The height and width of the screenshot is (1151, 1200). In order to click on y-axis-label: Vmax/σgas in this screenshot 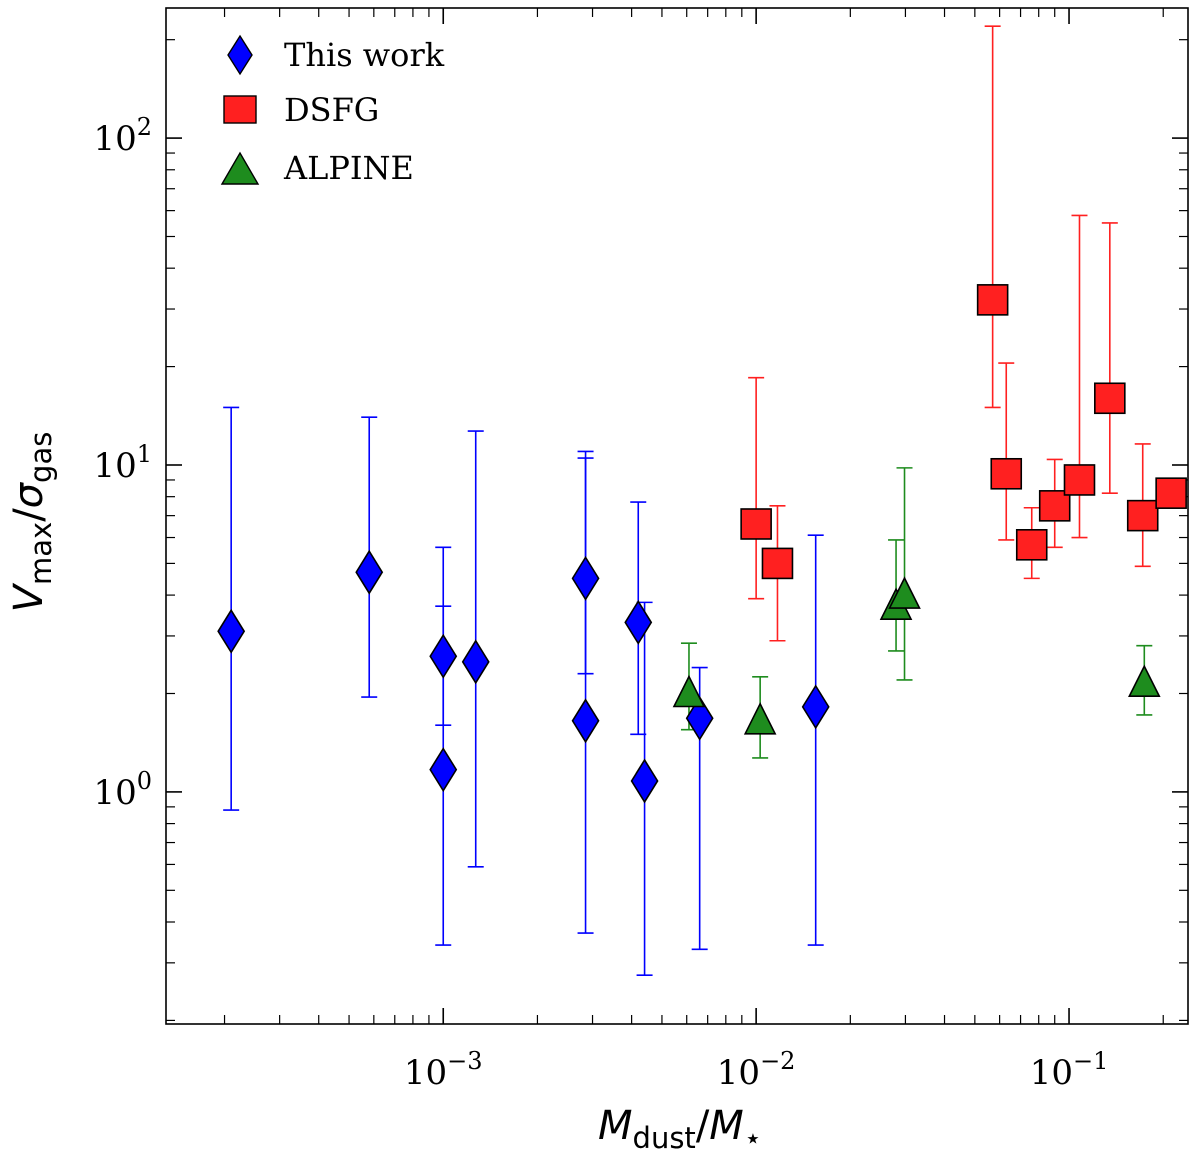, I will do `click(32, 522)`.